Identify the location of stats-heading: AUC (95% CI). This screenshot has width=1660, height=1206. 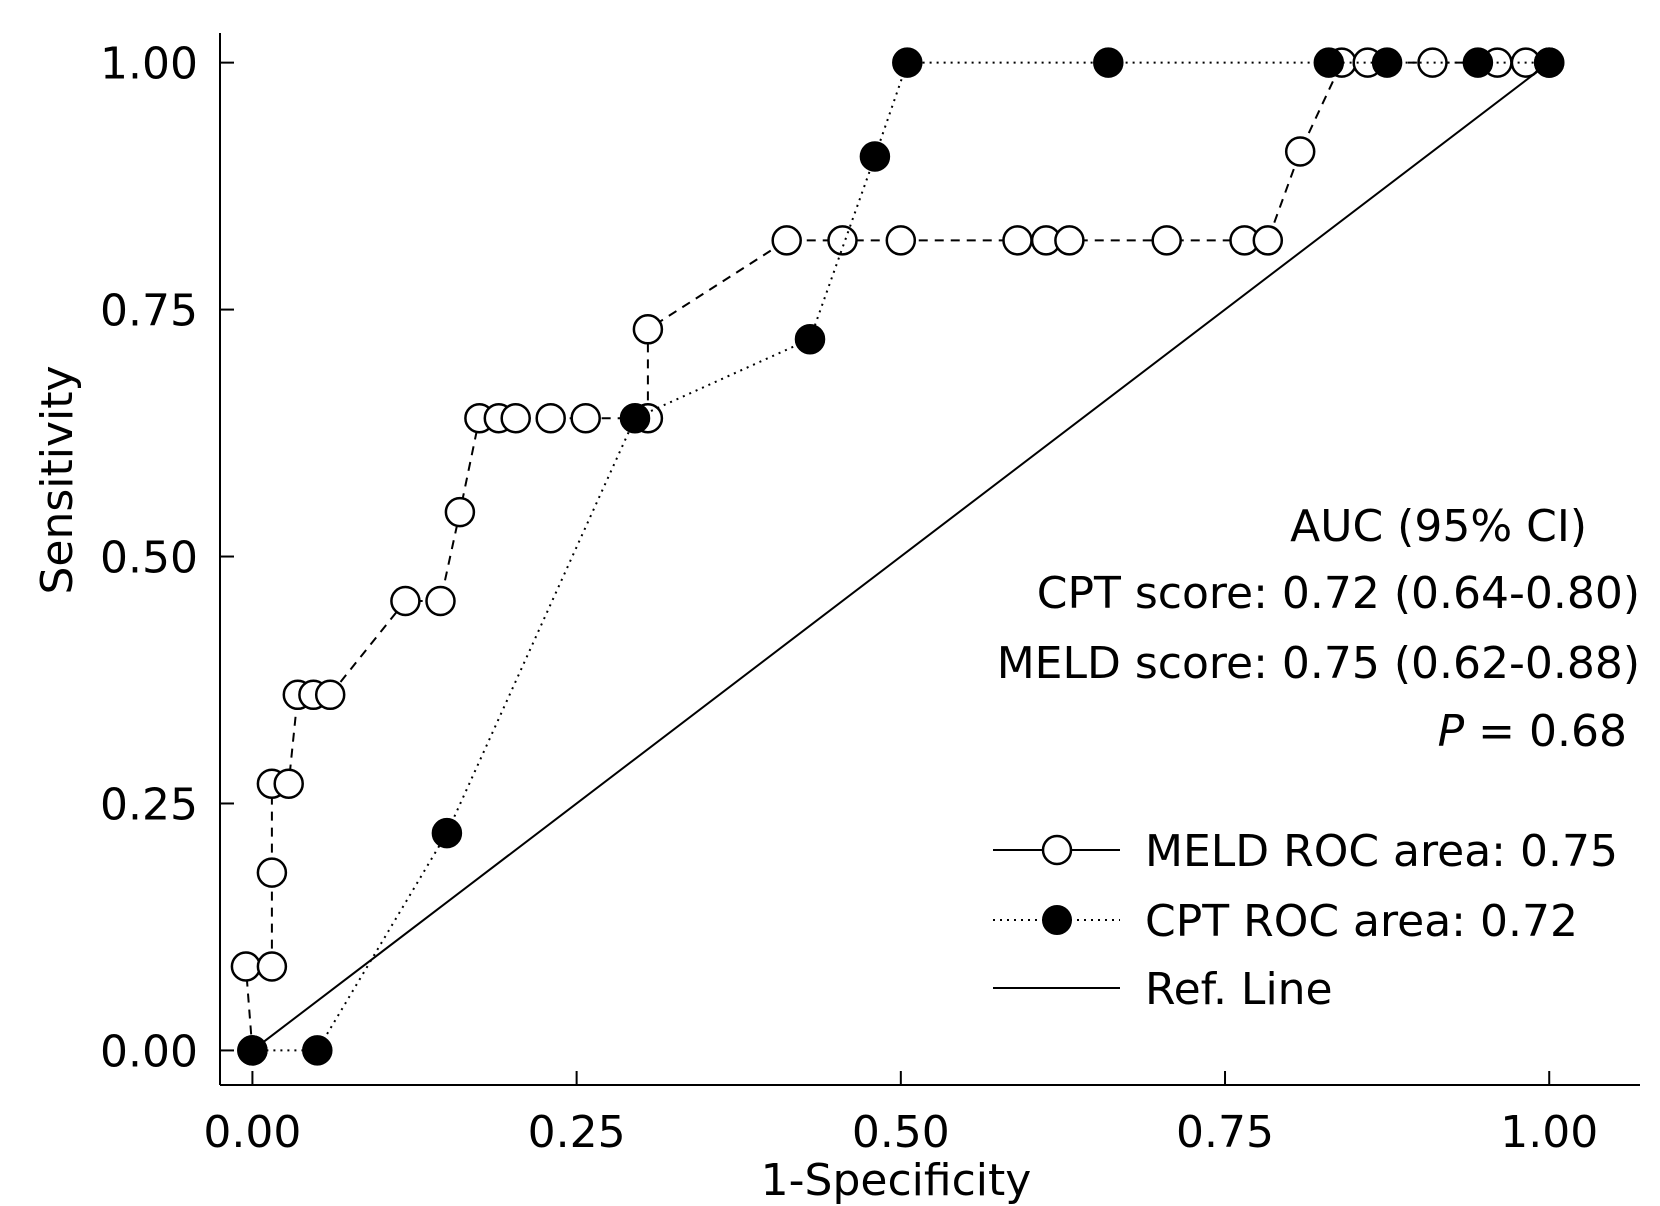
(1438, 526).